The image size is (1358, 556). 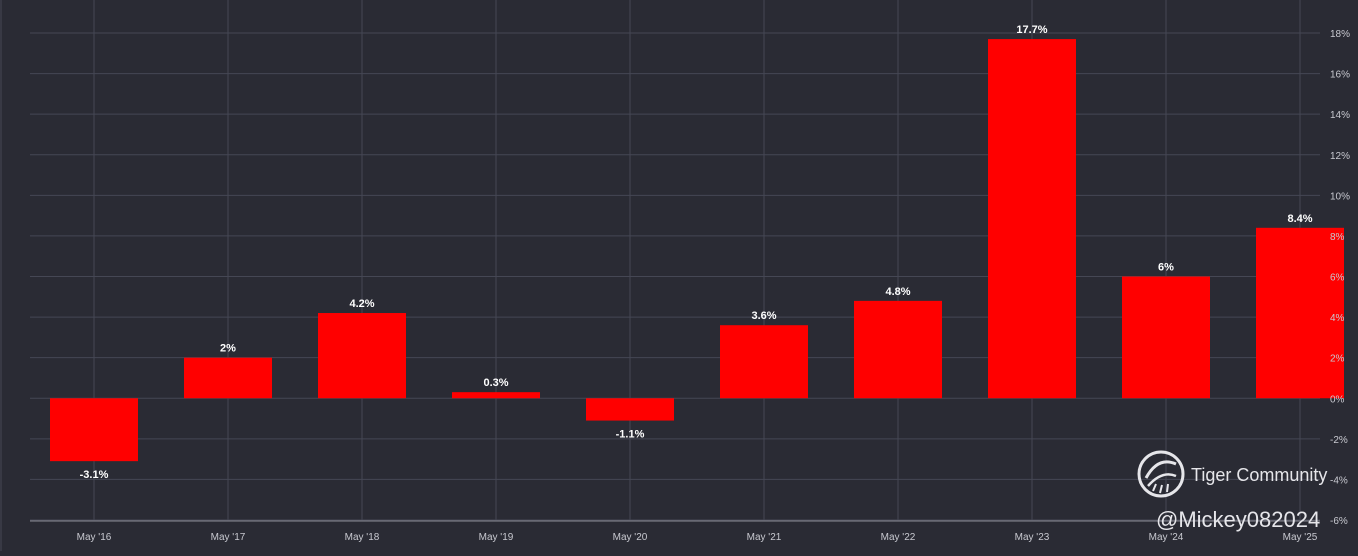 What do you see at coordinates (94, 475) in the screenshot?
I see `data-label: -3.1%` at bounding box center [94, 475].